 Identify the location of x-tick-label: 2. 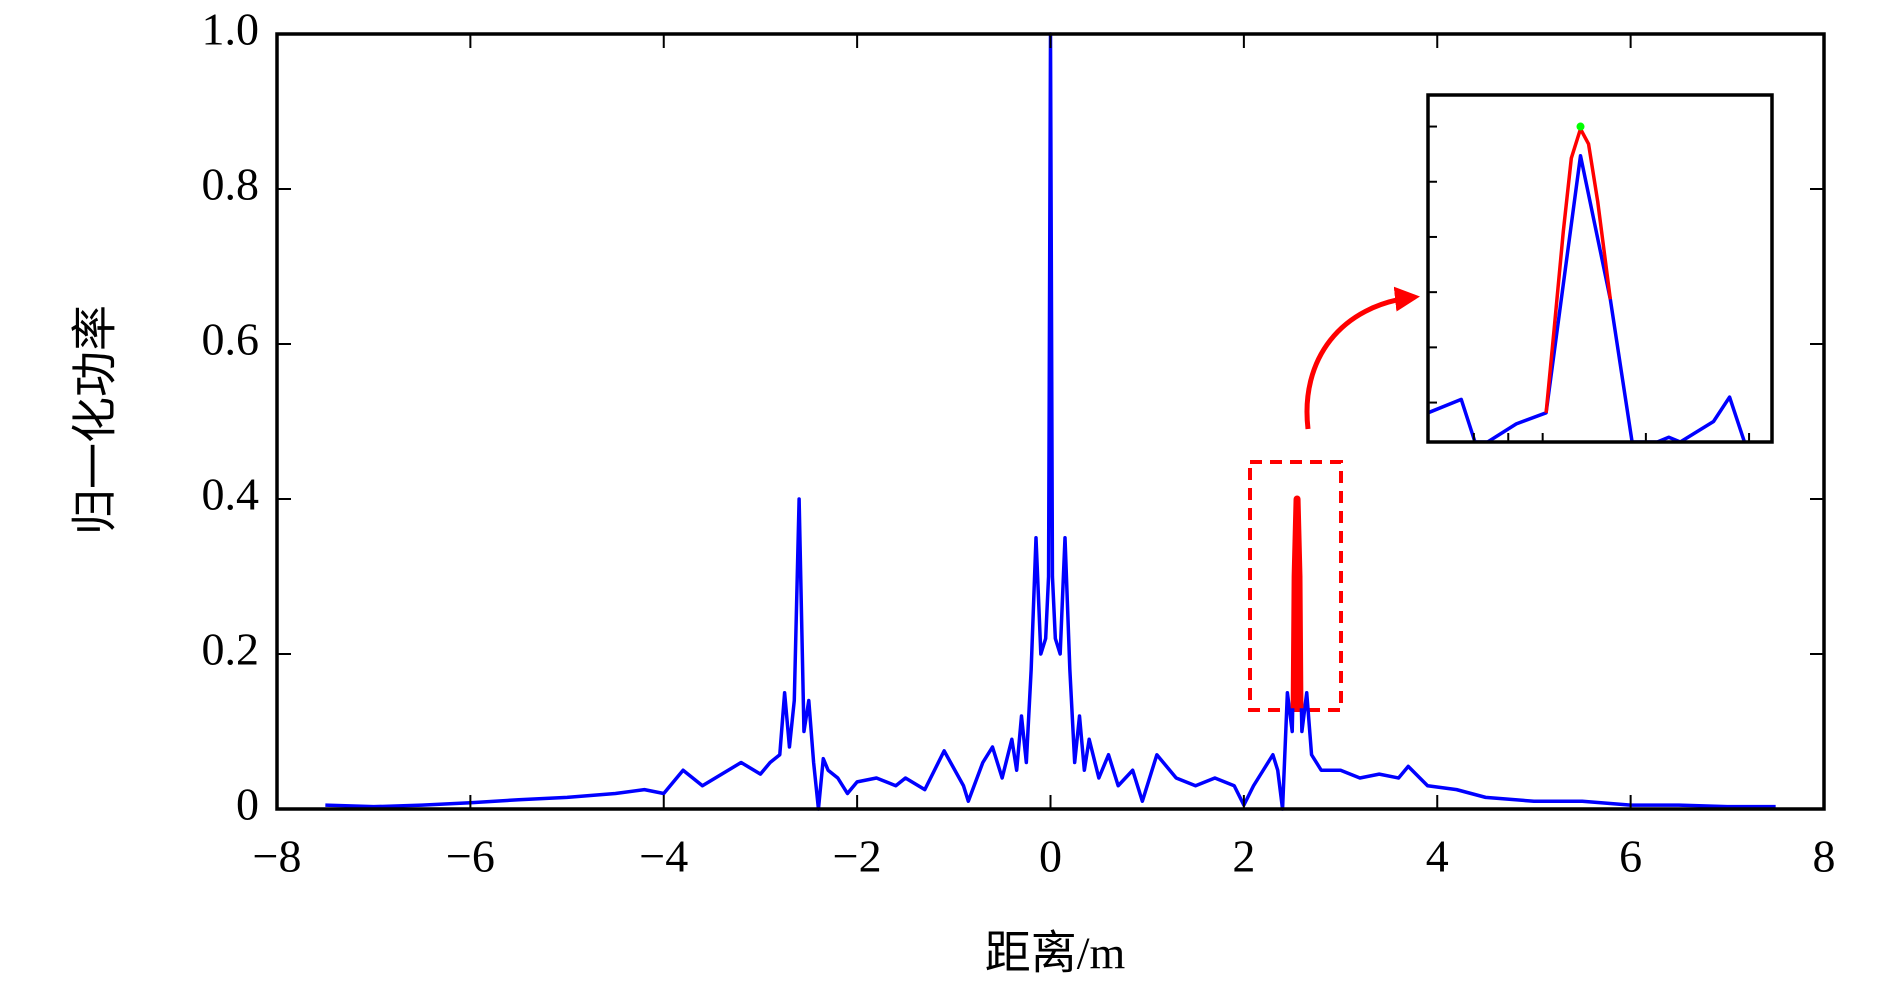
(1243, 856).